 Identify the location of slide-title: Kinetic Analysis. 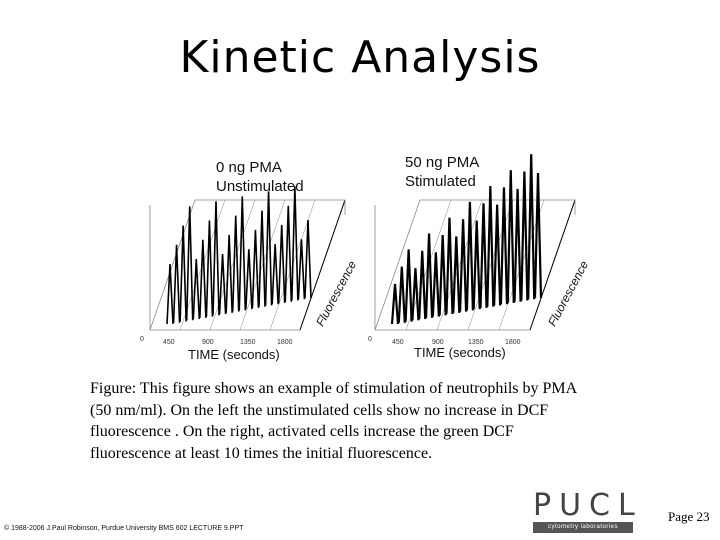
(360, 57).